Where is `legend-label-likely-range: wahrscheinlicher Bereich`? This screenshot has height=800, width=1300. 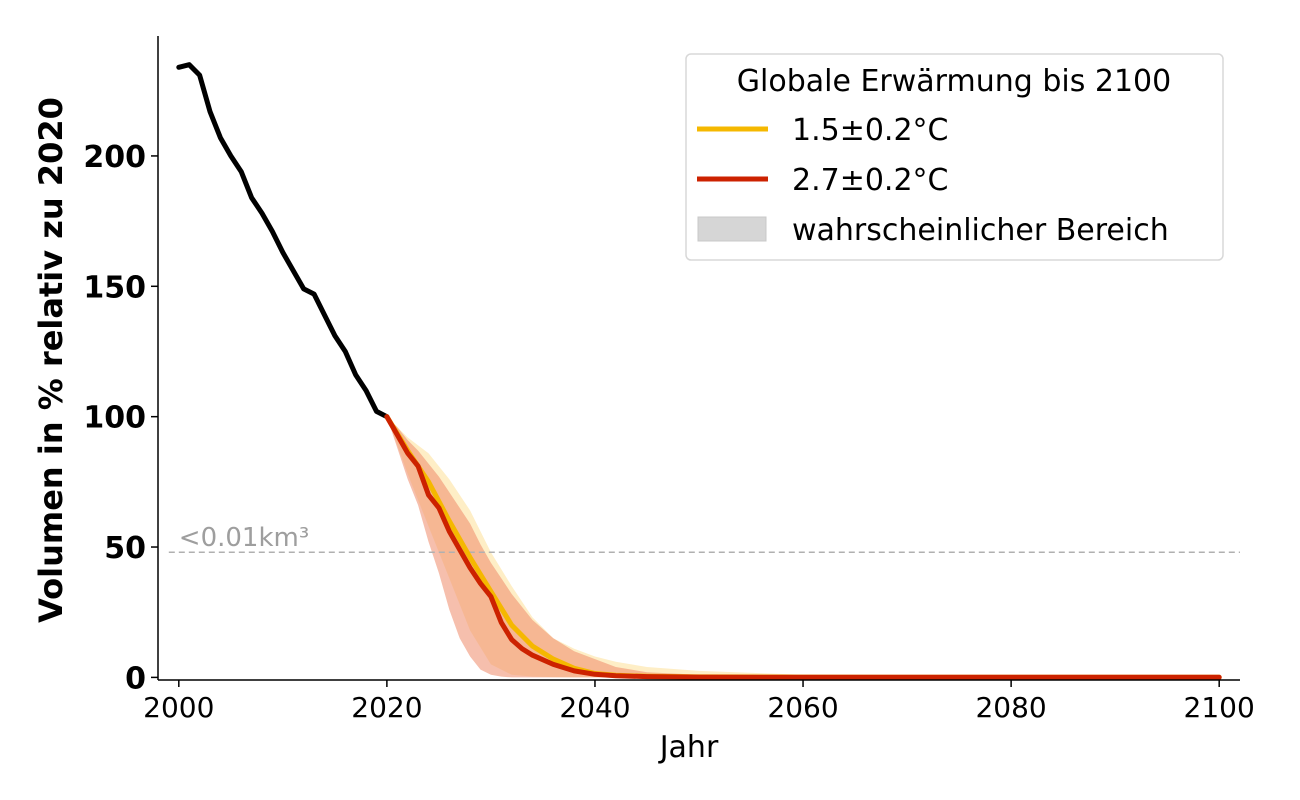
legend-label-likely-range: wahrscheinlicher Bereich is located at coordinates (980, 230).